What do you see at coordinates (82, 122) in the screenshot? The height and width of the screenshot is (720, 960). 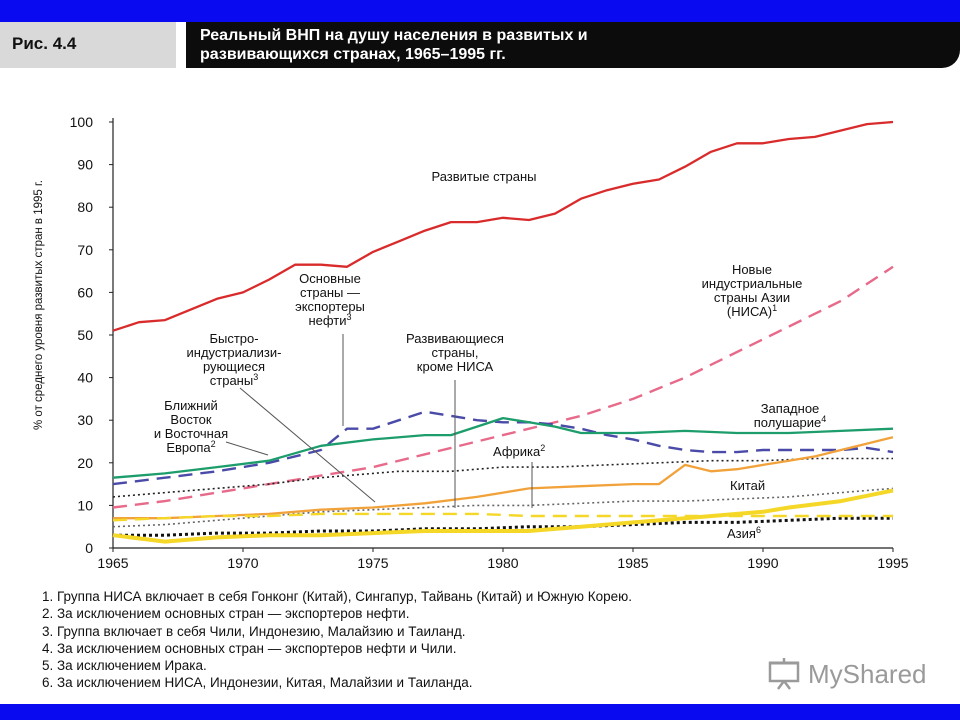 I see `y-tick-label: 100` at bounding box center [82, 122].